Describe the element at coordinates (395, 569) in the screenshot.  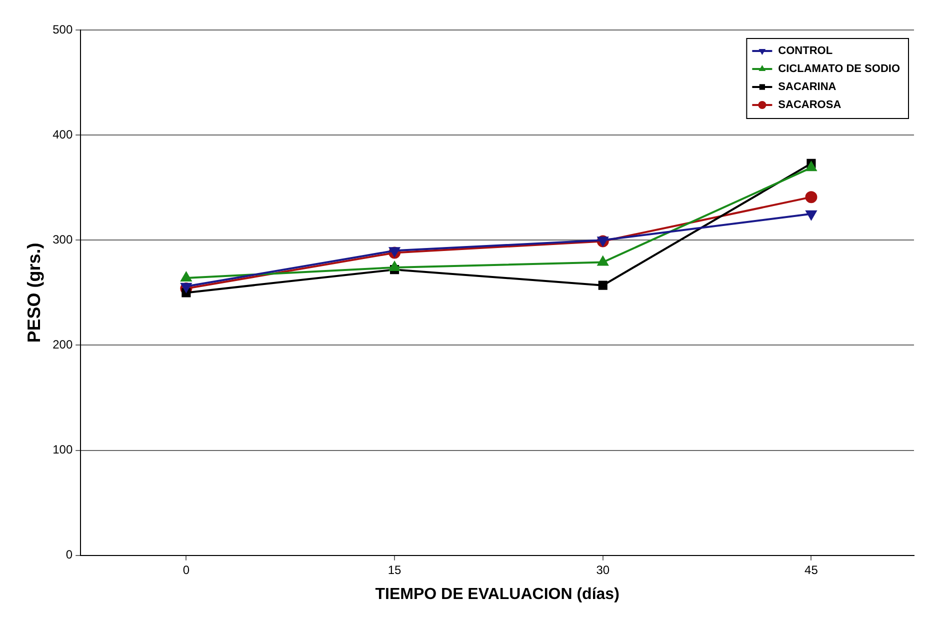
I see `x-tick-label: 15` at that location.